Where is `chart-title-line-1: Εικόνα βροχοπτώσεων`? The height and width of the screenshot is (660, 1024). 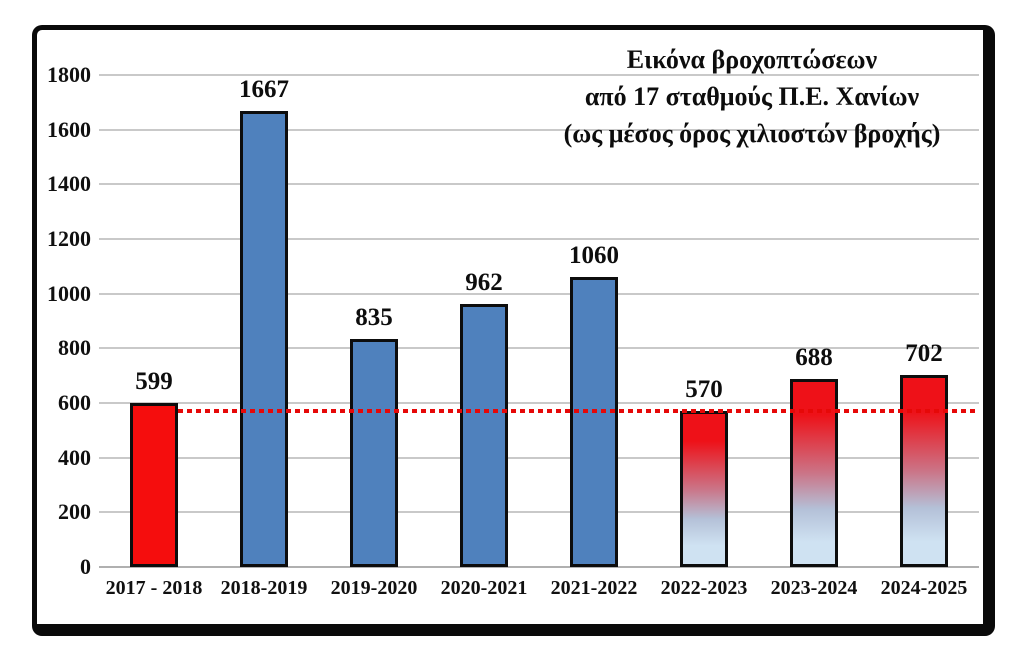 chart-title-line-1: Εικόνα βροχοπτώσεων is located at coordinates (752, 59).